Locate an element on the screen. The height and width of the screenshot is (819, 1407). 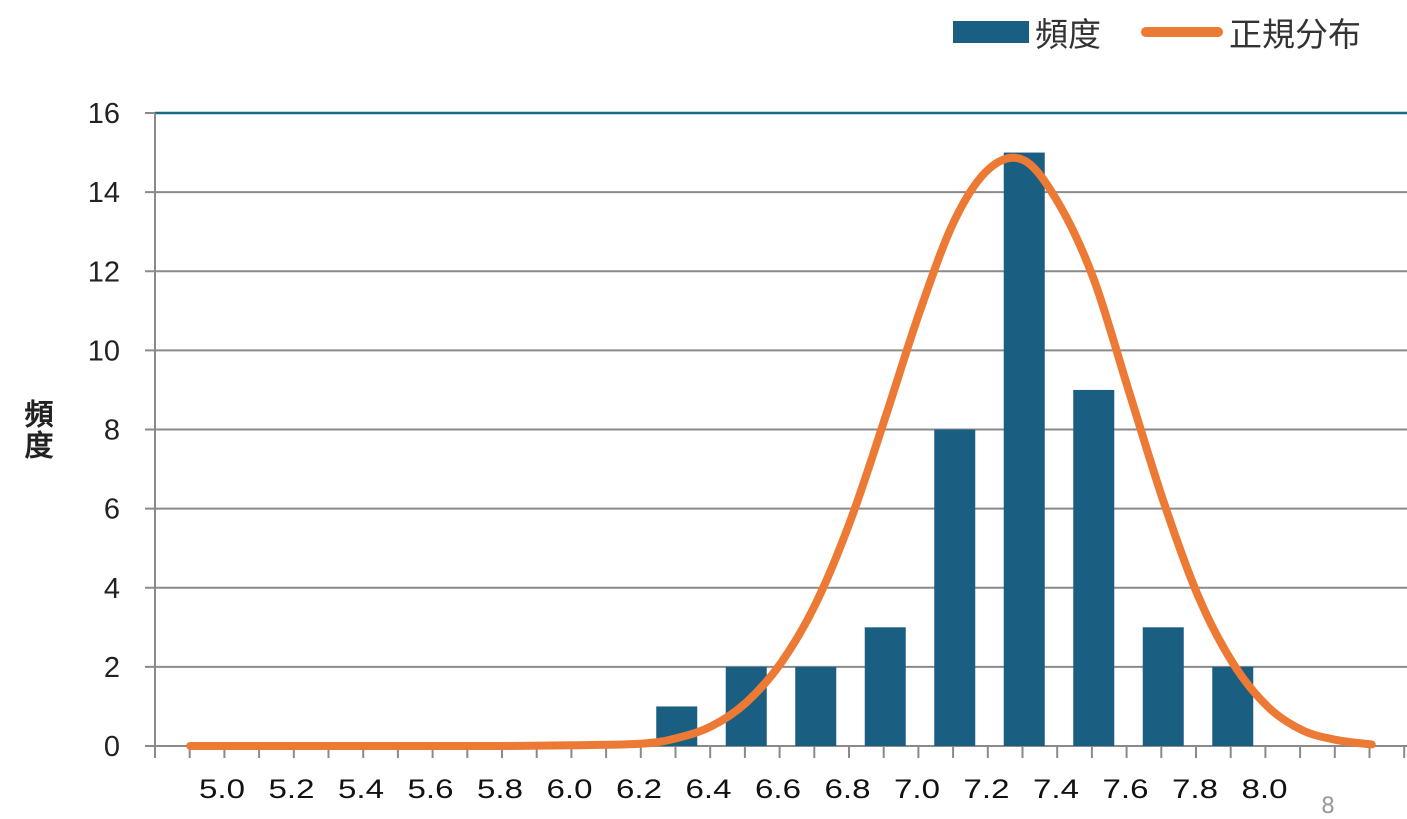
y-tick-label: 12 is located at coordinates (104, 272).